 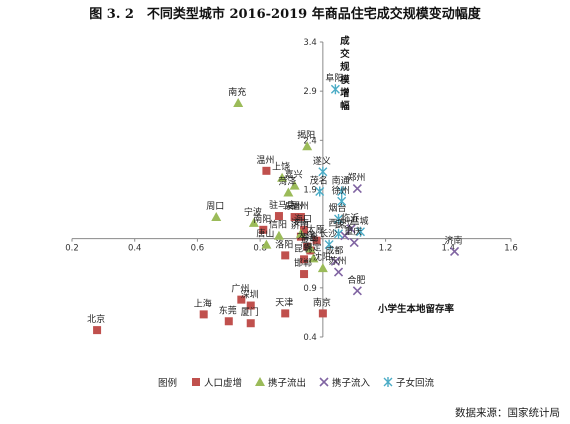 I want to click on point-label: 上饶, so click(x=281, y=167).